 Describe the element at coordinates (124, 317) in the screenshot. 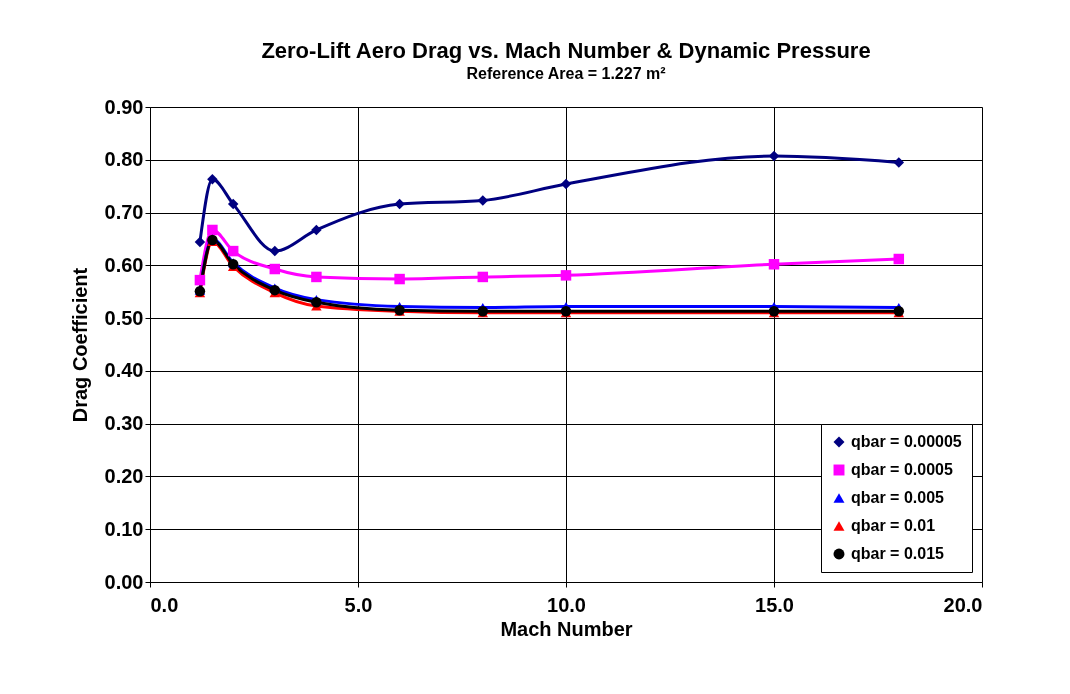

I see `y-tick-label: 0.50` at that location.